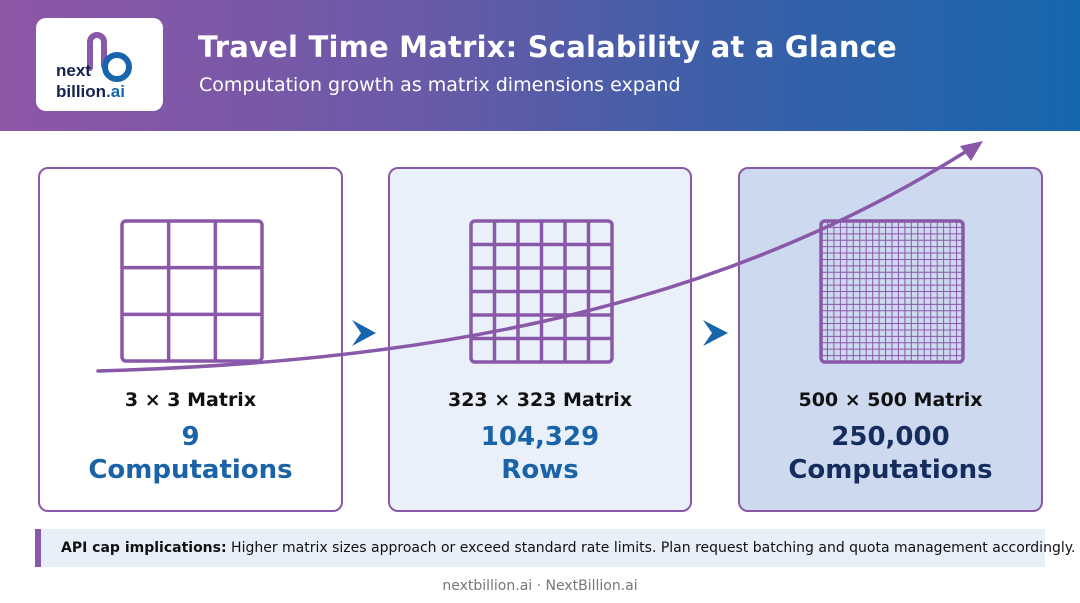 The height and width of the screenshot is (603, 1080). I want to click on logo-text-next: next, so click(73, 70).